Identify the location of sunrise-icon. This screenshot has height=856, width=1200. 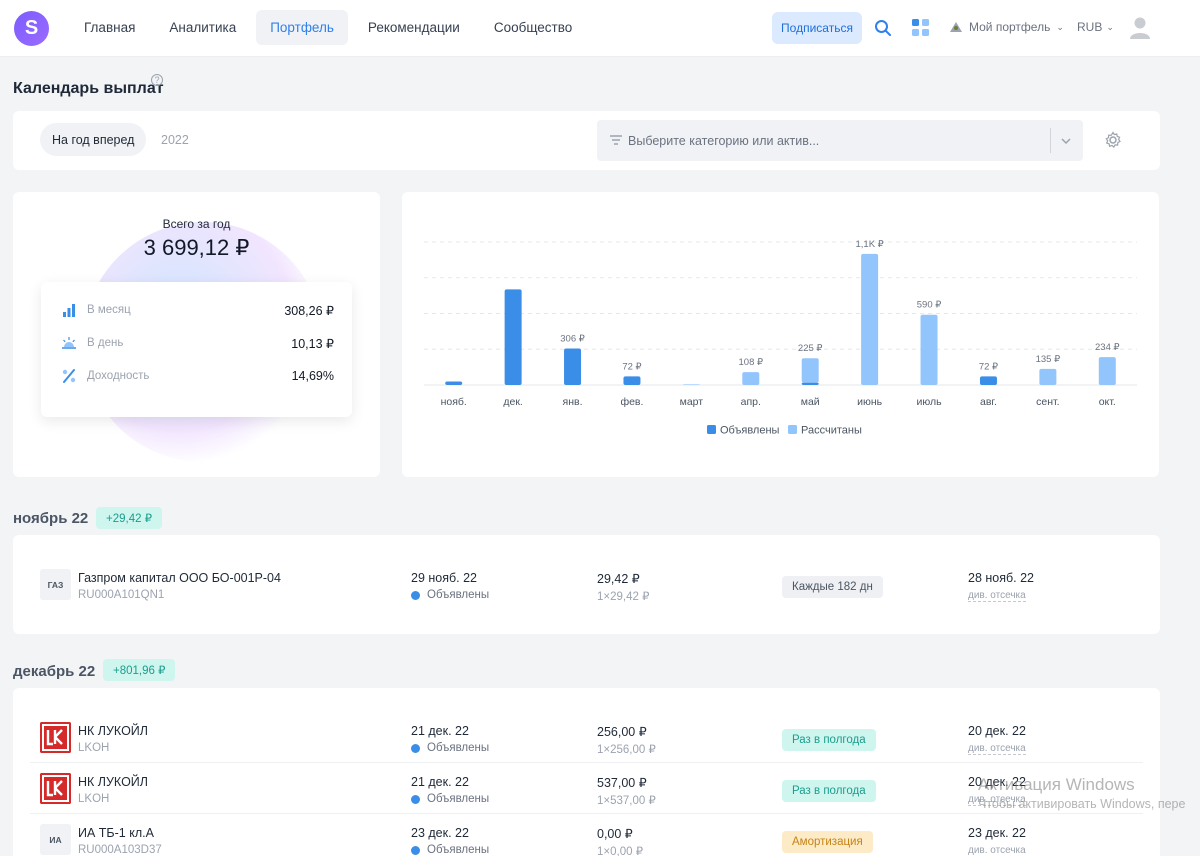
(69, 343).